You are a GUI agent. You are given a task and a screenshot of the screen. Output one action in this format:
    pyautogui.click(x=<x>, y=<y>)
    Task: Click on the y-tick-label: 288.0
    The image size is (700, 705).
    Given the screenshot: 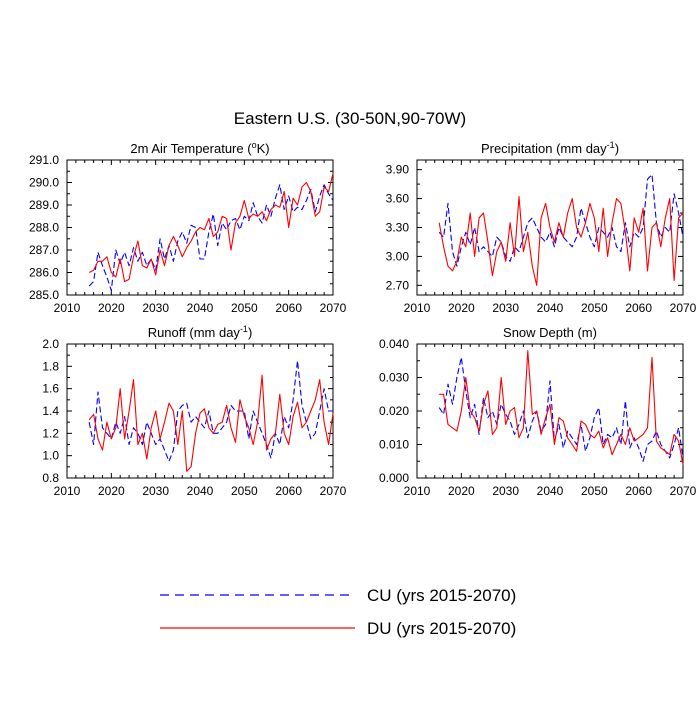 What is the action you would take?
    pyautogui.click(x=44, y=228)
    